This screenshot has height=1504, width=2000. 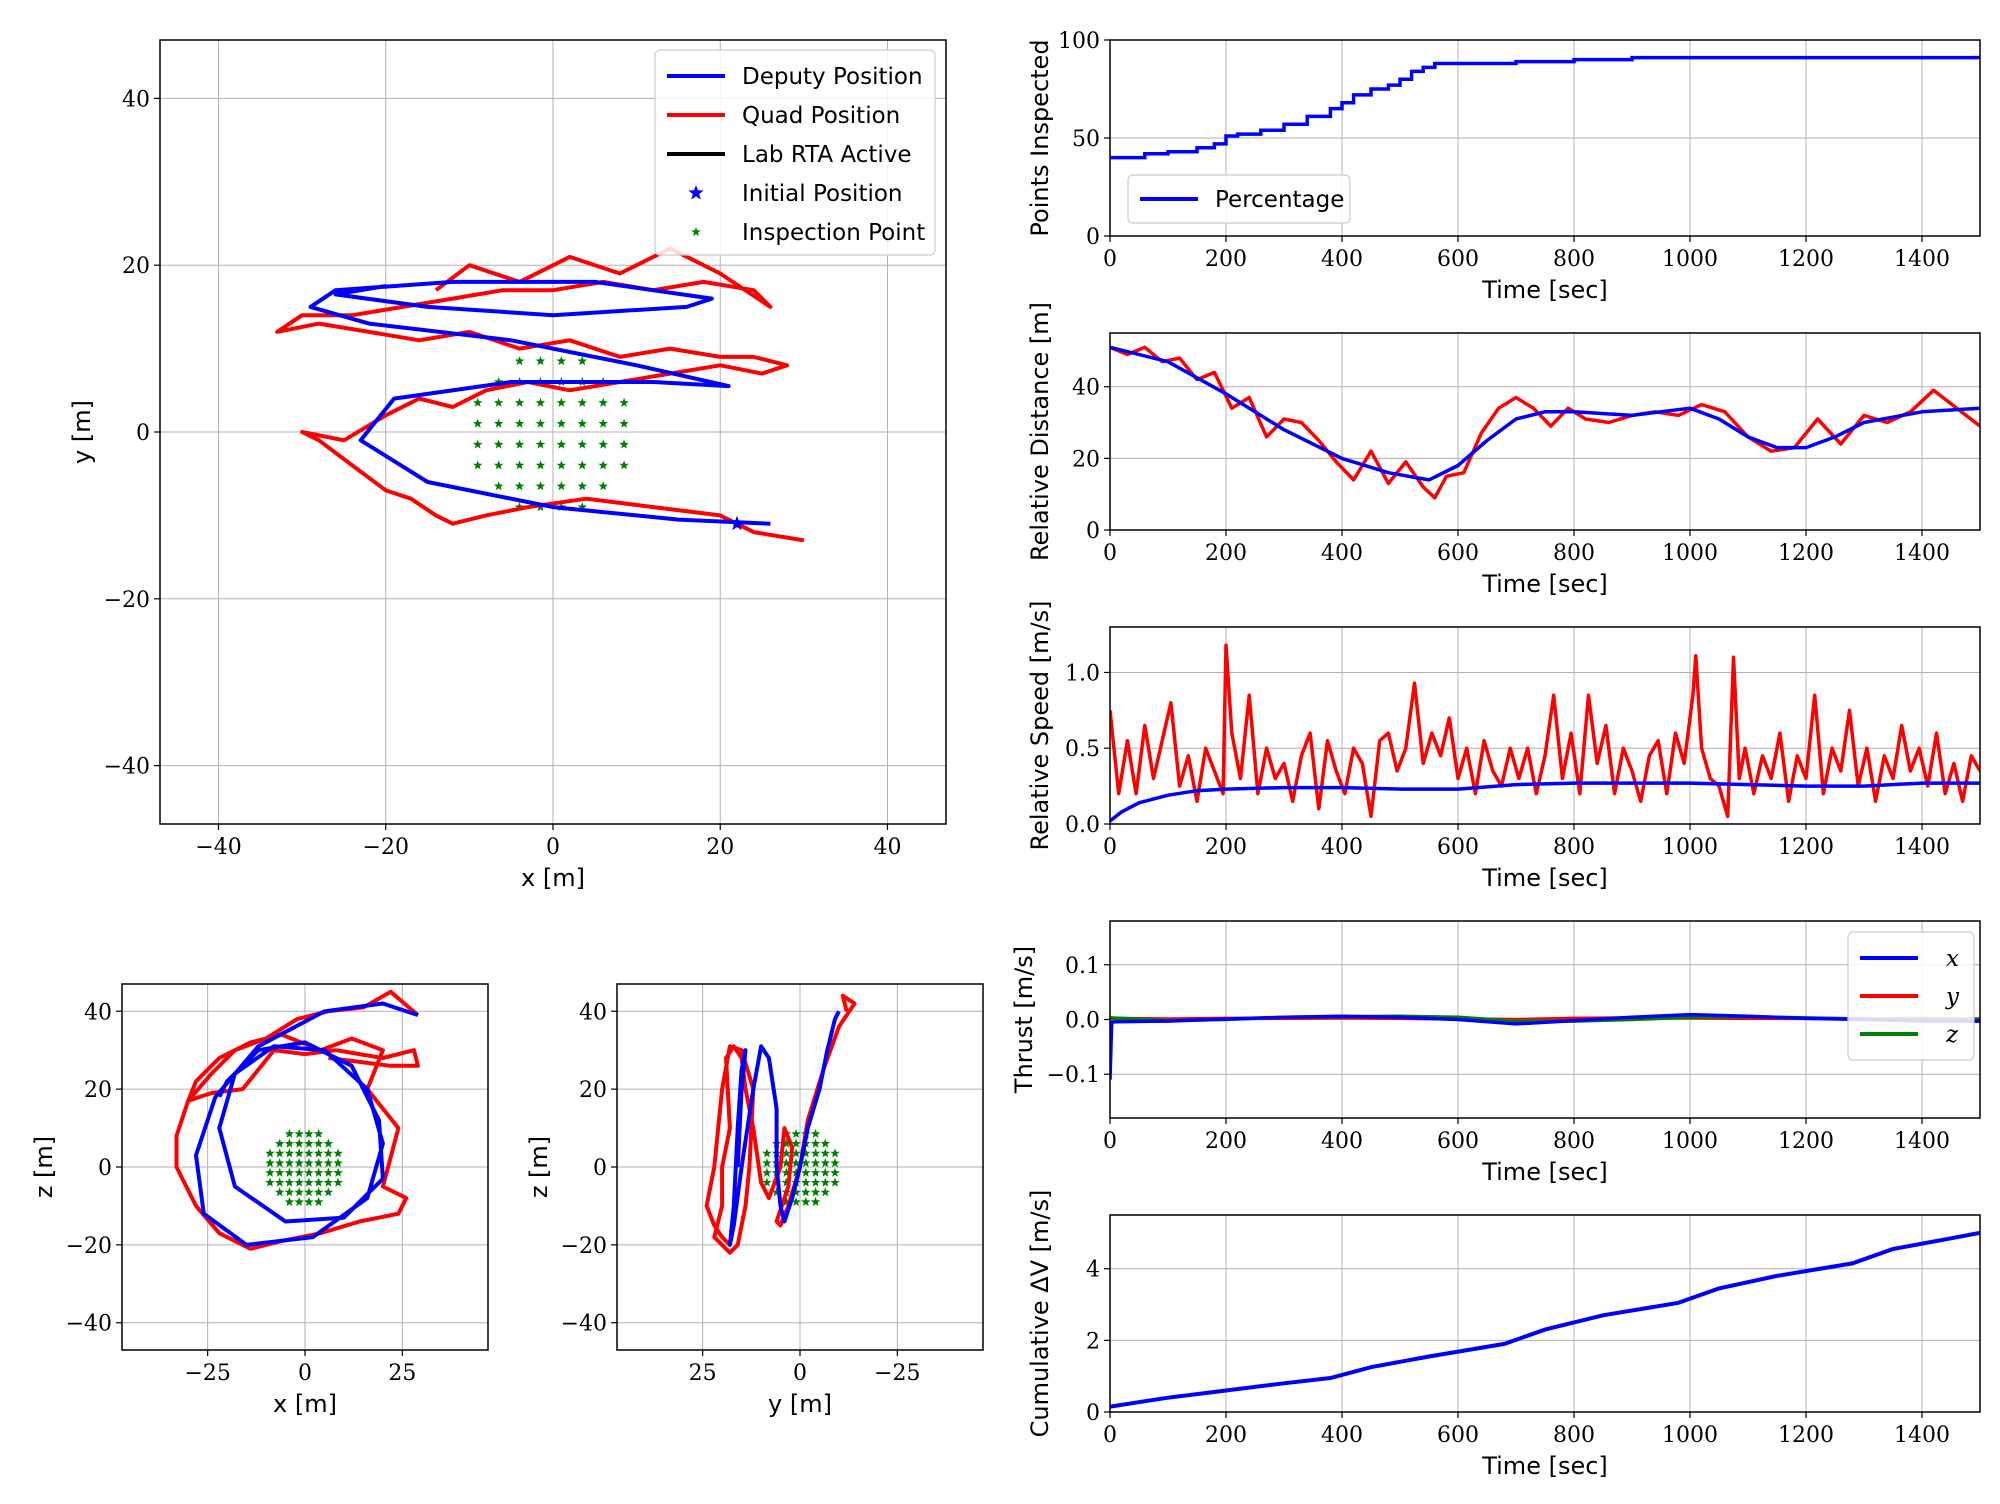 I want to click on deputy-line, so click(x=1545, y=413).